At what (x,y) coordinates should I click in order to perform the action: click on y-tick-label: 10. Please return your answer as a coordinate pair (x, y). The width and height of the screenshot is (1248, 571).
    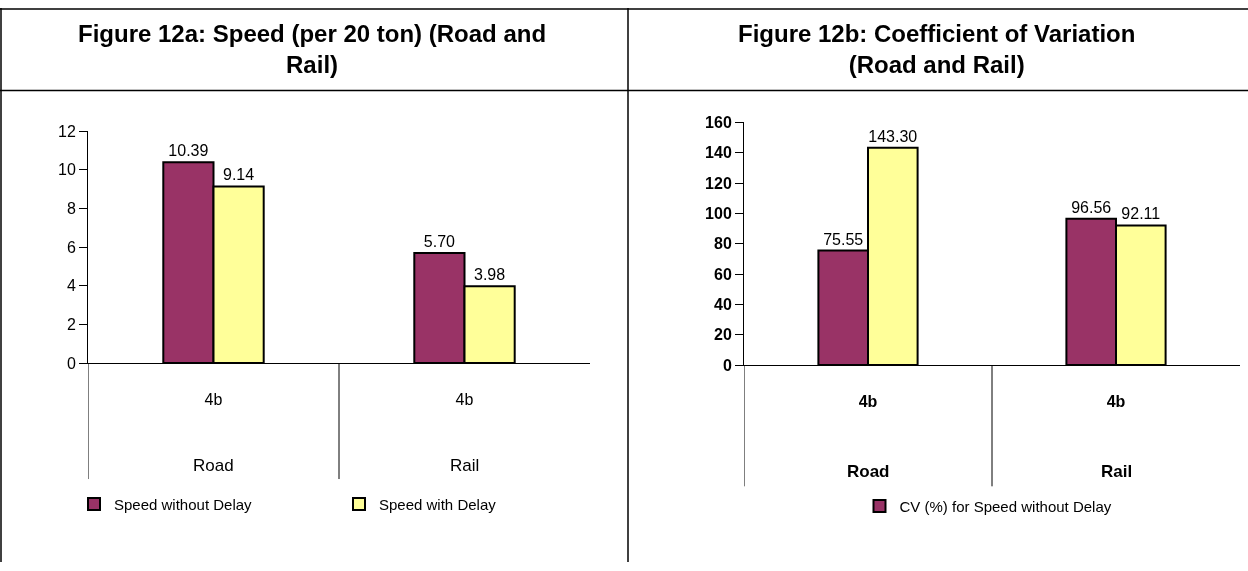
    Looking at the image, I should click on (67, 170).